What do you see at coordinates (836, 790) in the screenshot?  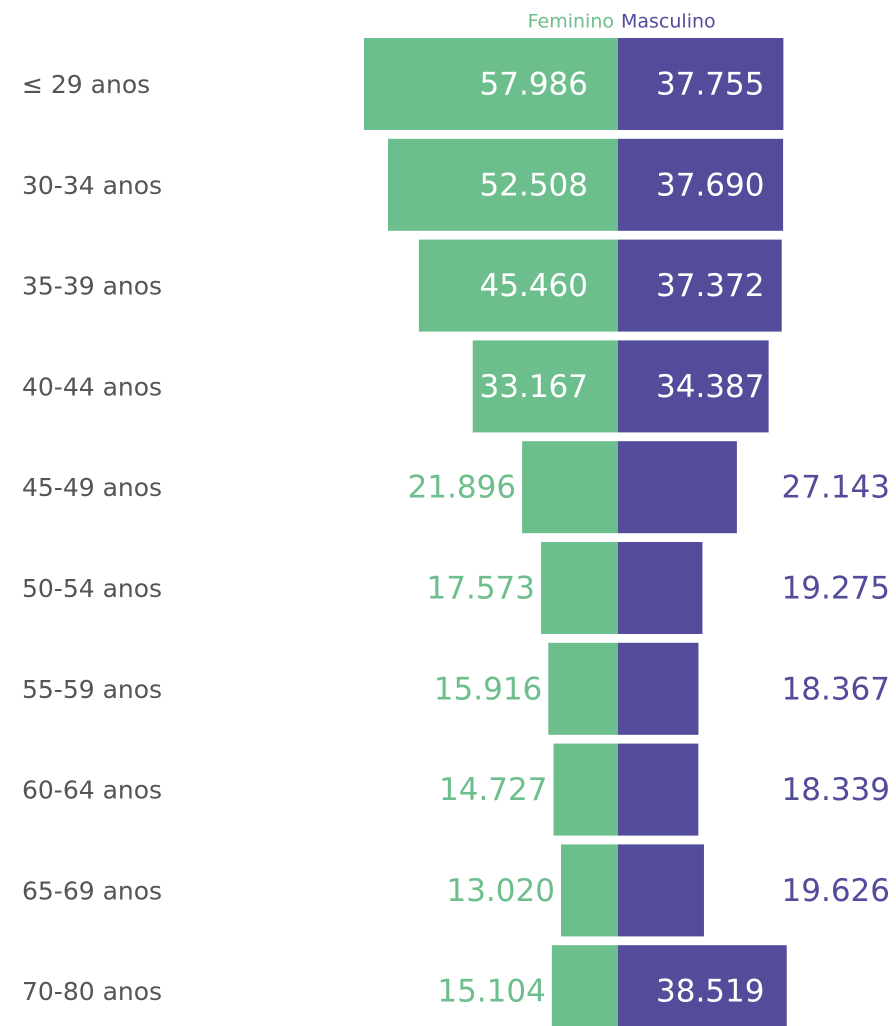 I see `value-label: 18.339` at bounding box center [836, 790].